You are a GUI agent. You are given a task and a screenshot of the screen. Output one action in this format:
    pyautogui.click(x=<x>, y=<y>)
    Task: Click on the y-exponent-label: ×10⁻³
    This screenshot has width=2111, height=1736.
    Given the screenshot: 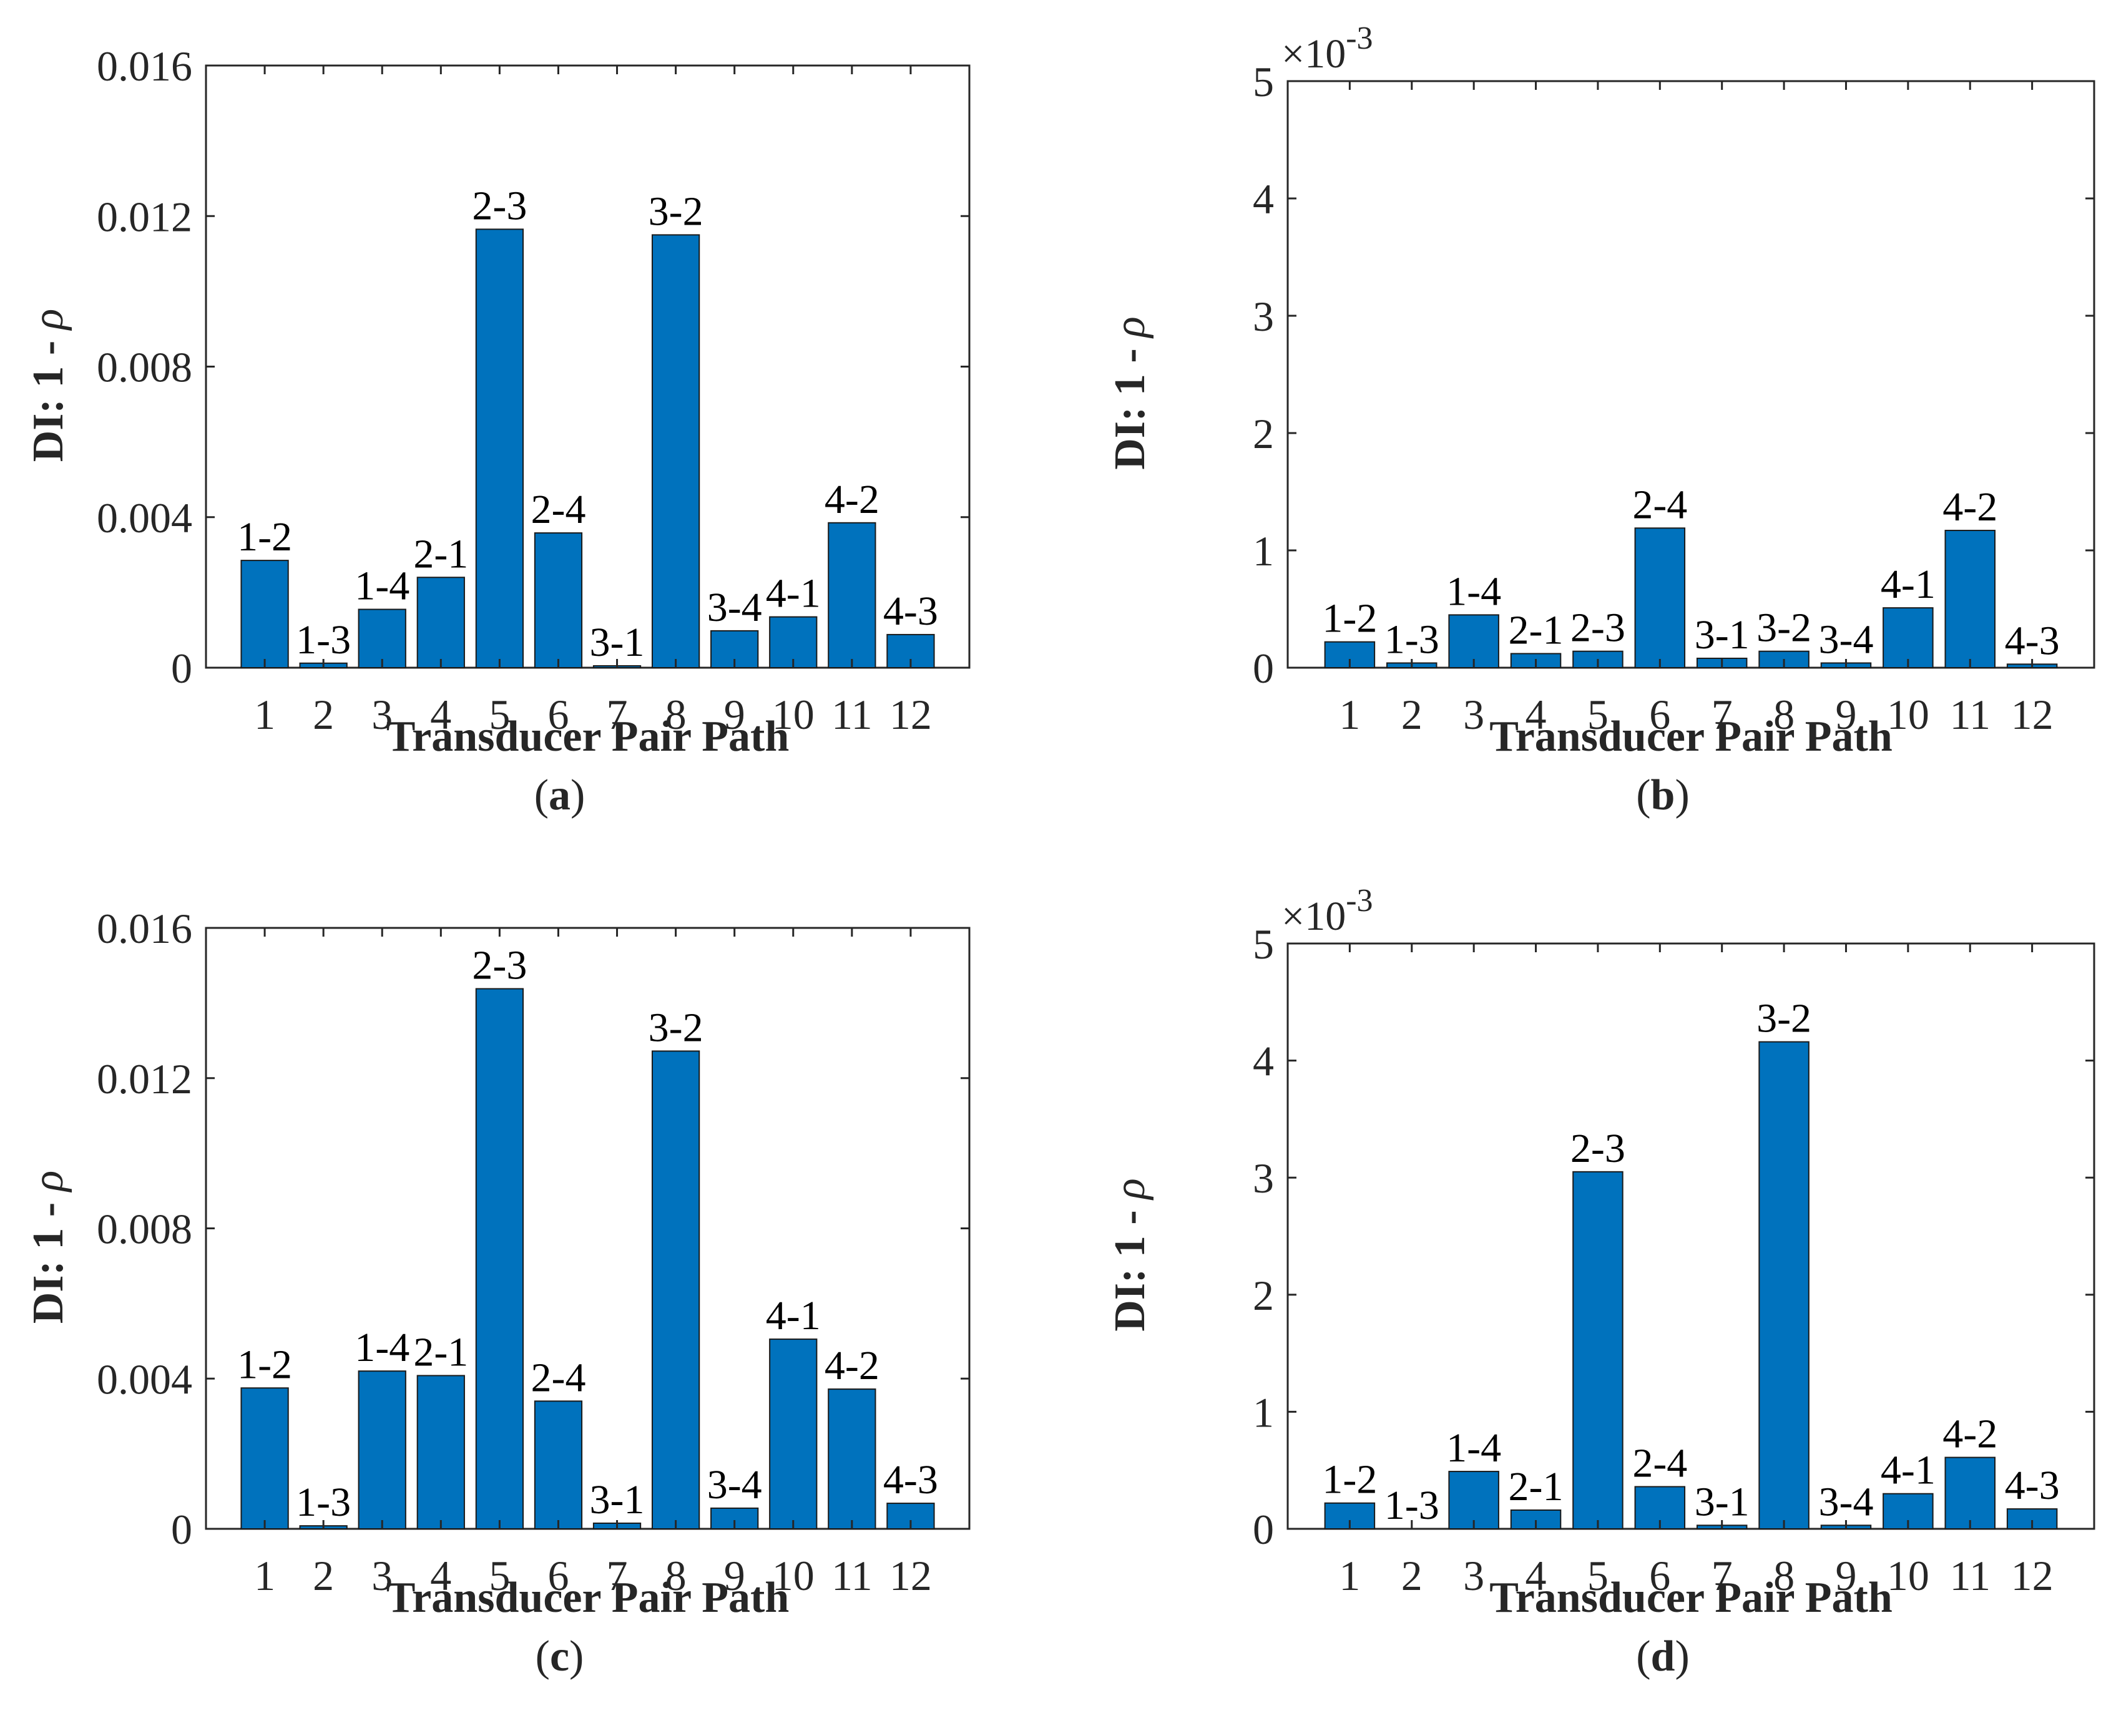 What is the action you would take?
    pyautogui.click(x=1327, y=911)
    